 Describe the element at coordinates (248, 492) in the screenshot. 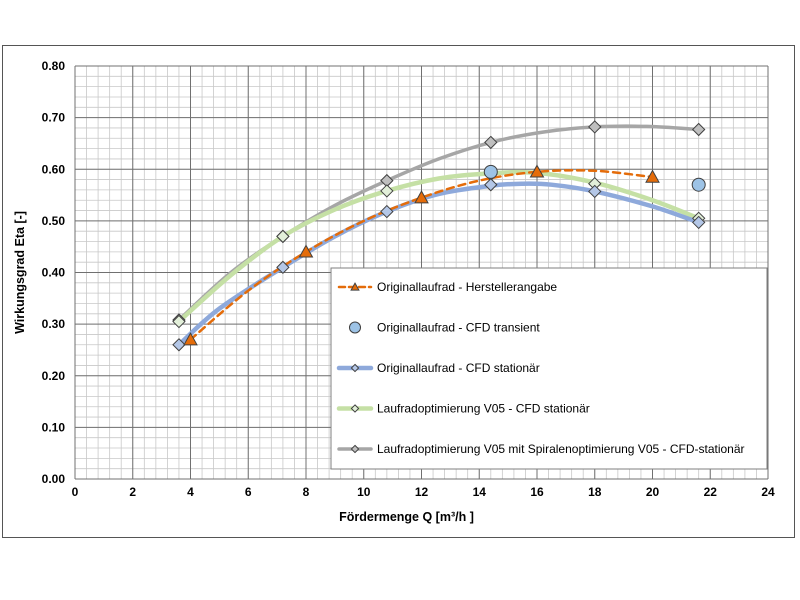

I see `x-tick-label: 6` at that location.